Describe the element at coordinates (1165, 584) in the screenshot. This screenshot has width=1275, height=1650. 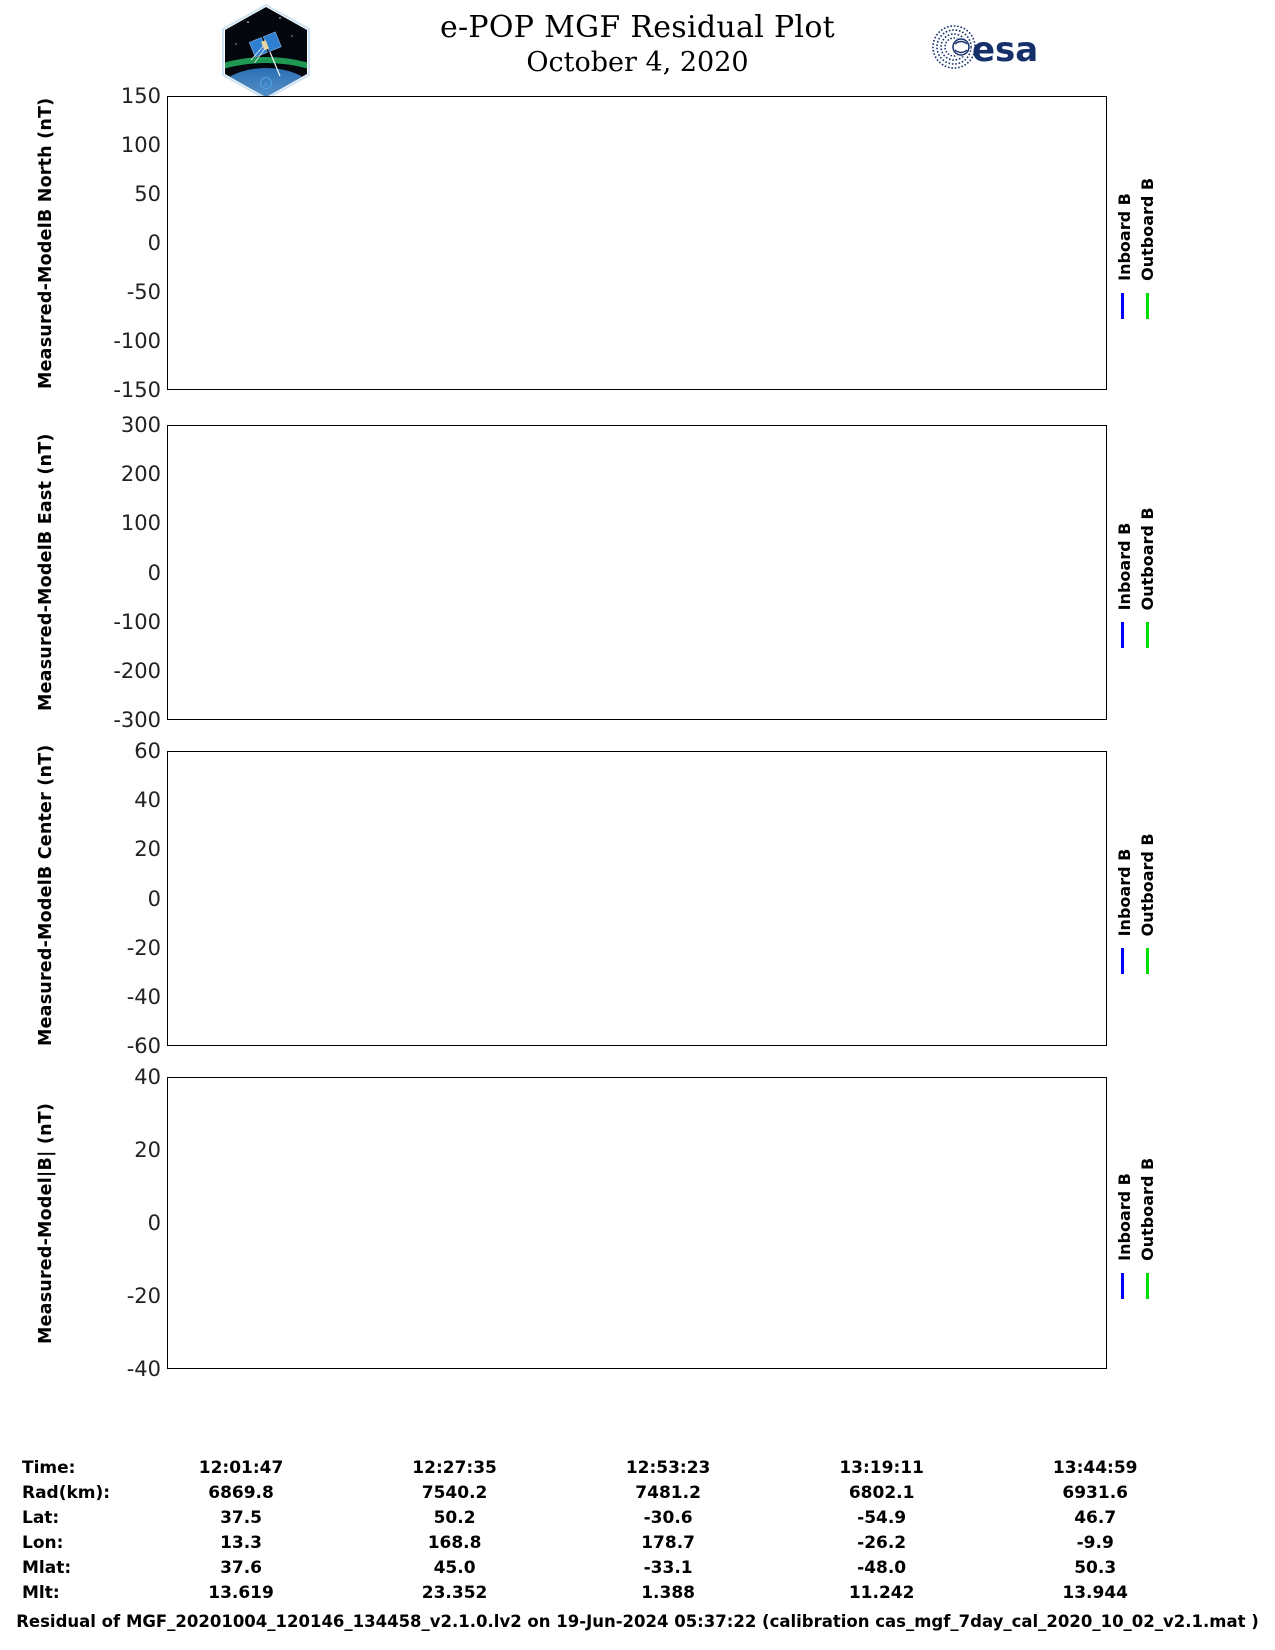
I see `legend-panel-1: Inboard B Outboard B` at that location.